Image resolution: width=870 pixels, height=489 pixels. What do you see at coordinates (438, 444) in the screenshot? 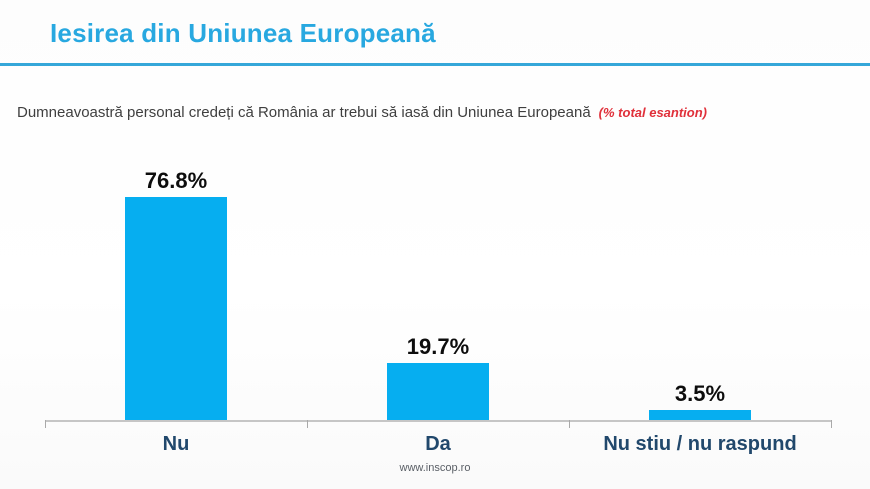
I see `category-label: Da` at bounding box center [438, 444].